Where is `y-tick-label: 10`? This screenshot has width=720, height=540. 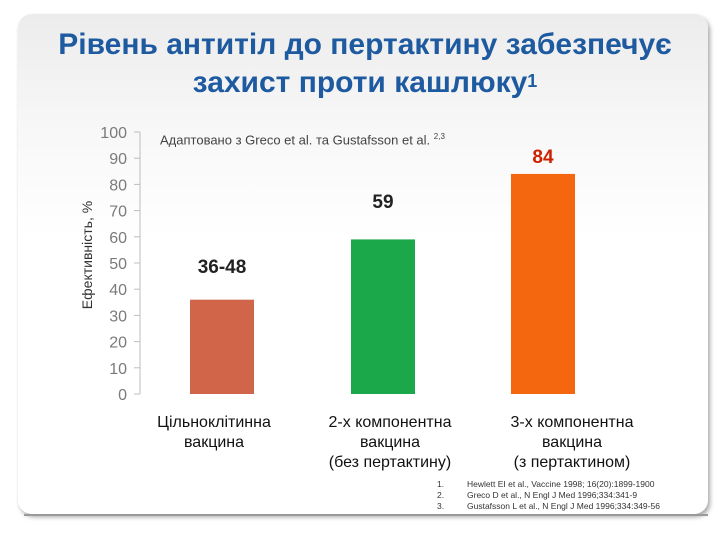 y-tick-label: 10 is located at coordinates (118, 369).